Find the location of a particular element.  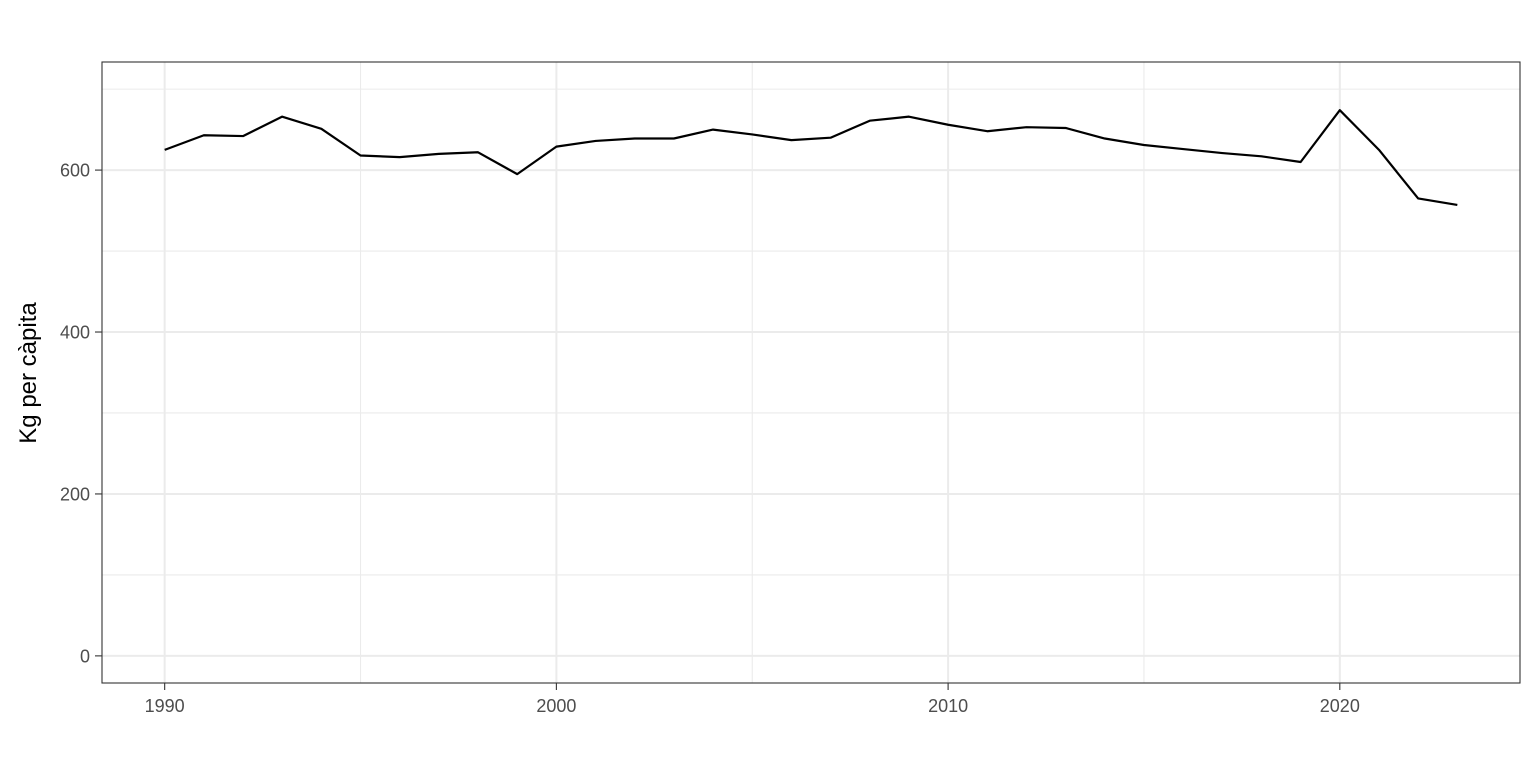

y-tick-label: 0 is located at coordinates (85, 656).